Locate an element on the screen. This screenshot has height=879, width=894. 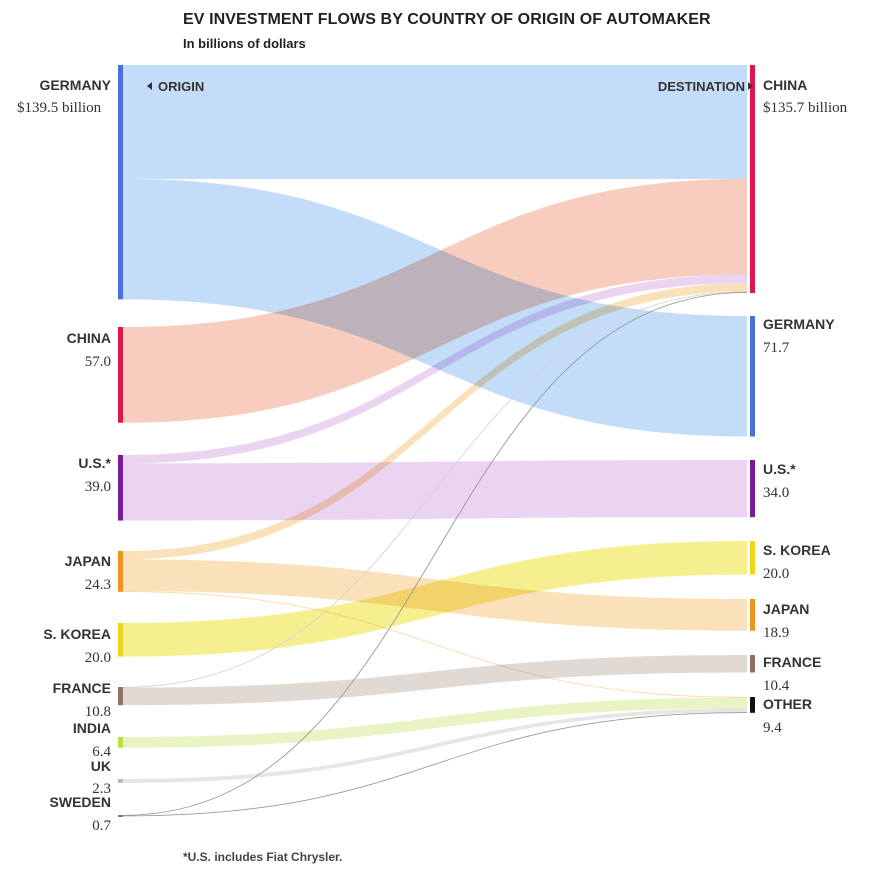
source-label-sweden: SWEDEN is located at coordinates (80, 802).